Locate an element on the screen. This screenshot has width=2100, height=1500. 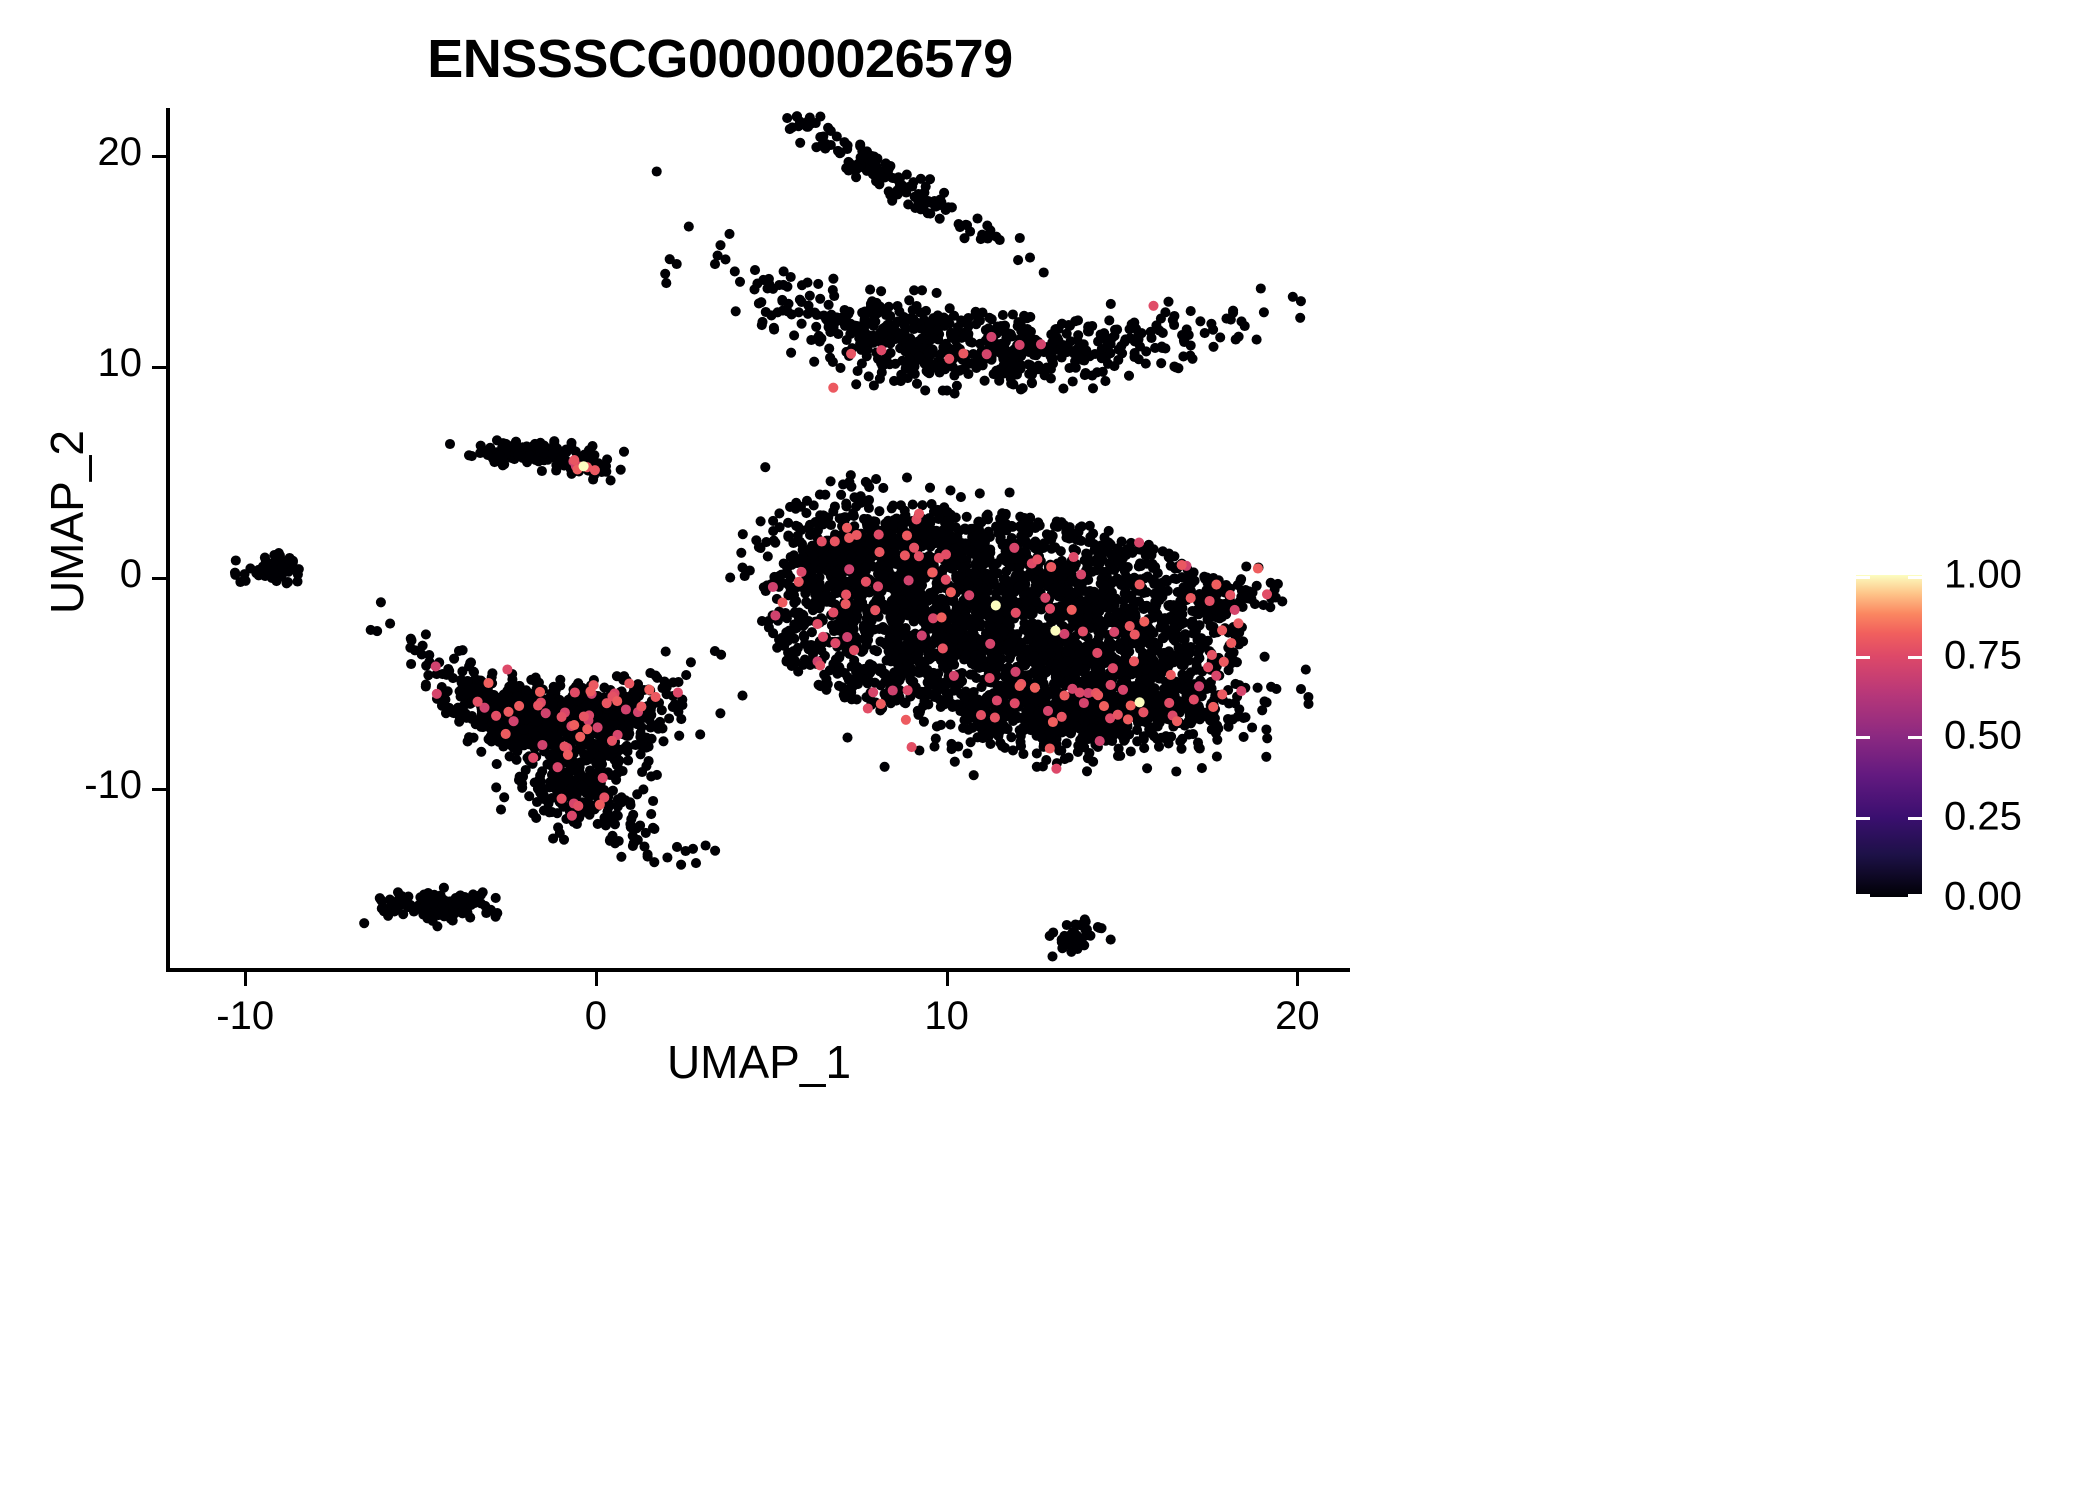
colorbar-tick-label: 0.50 is located at coordinates (1983, 735).